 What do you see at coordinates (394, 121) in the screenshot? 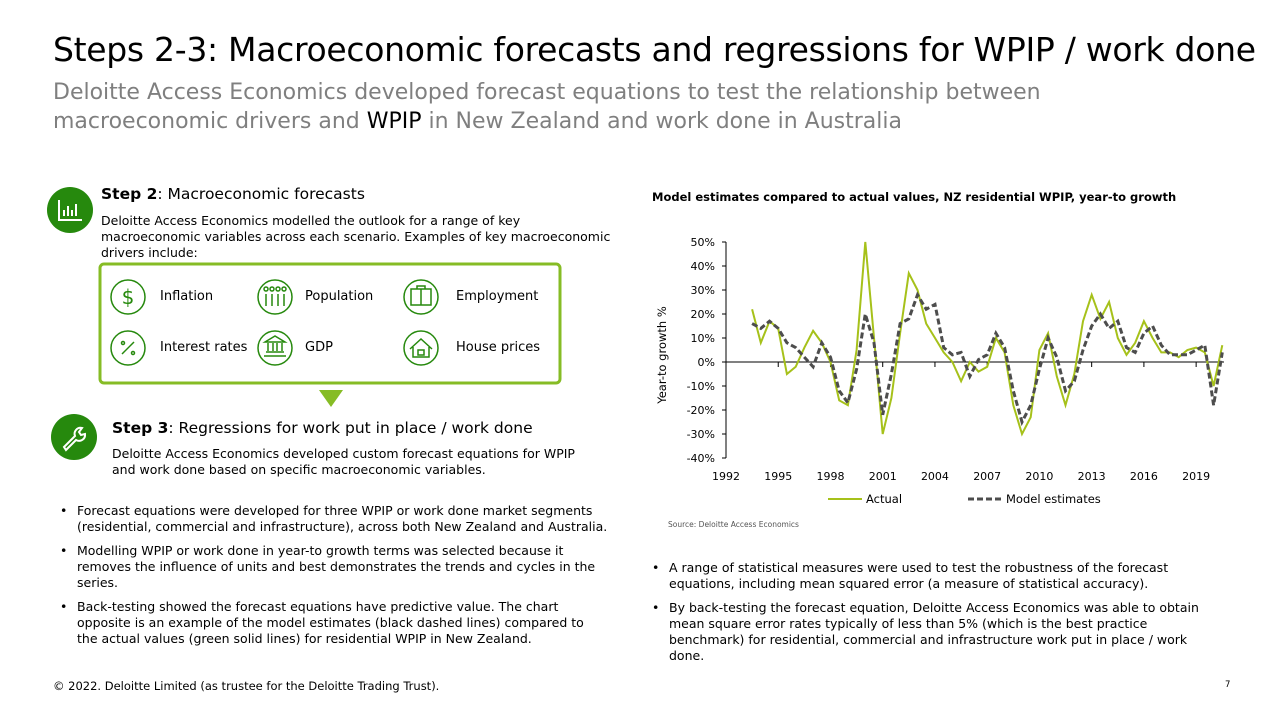
I see `subtitle-part: WPIP` at bounding box center [394, 121].